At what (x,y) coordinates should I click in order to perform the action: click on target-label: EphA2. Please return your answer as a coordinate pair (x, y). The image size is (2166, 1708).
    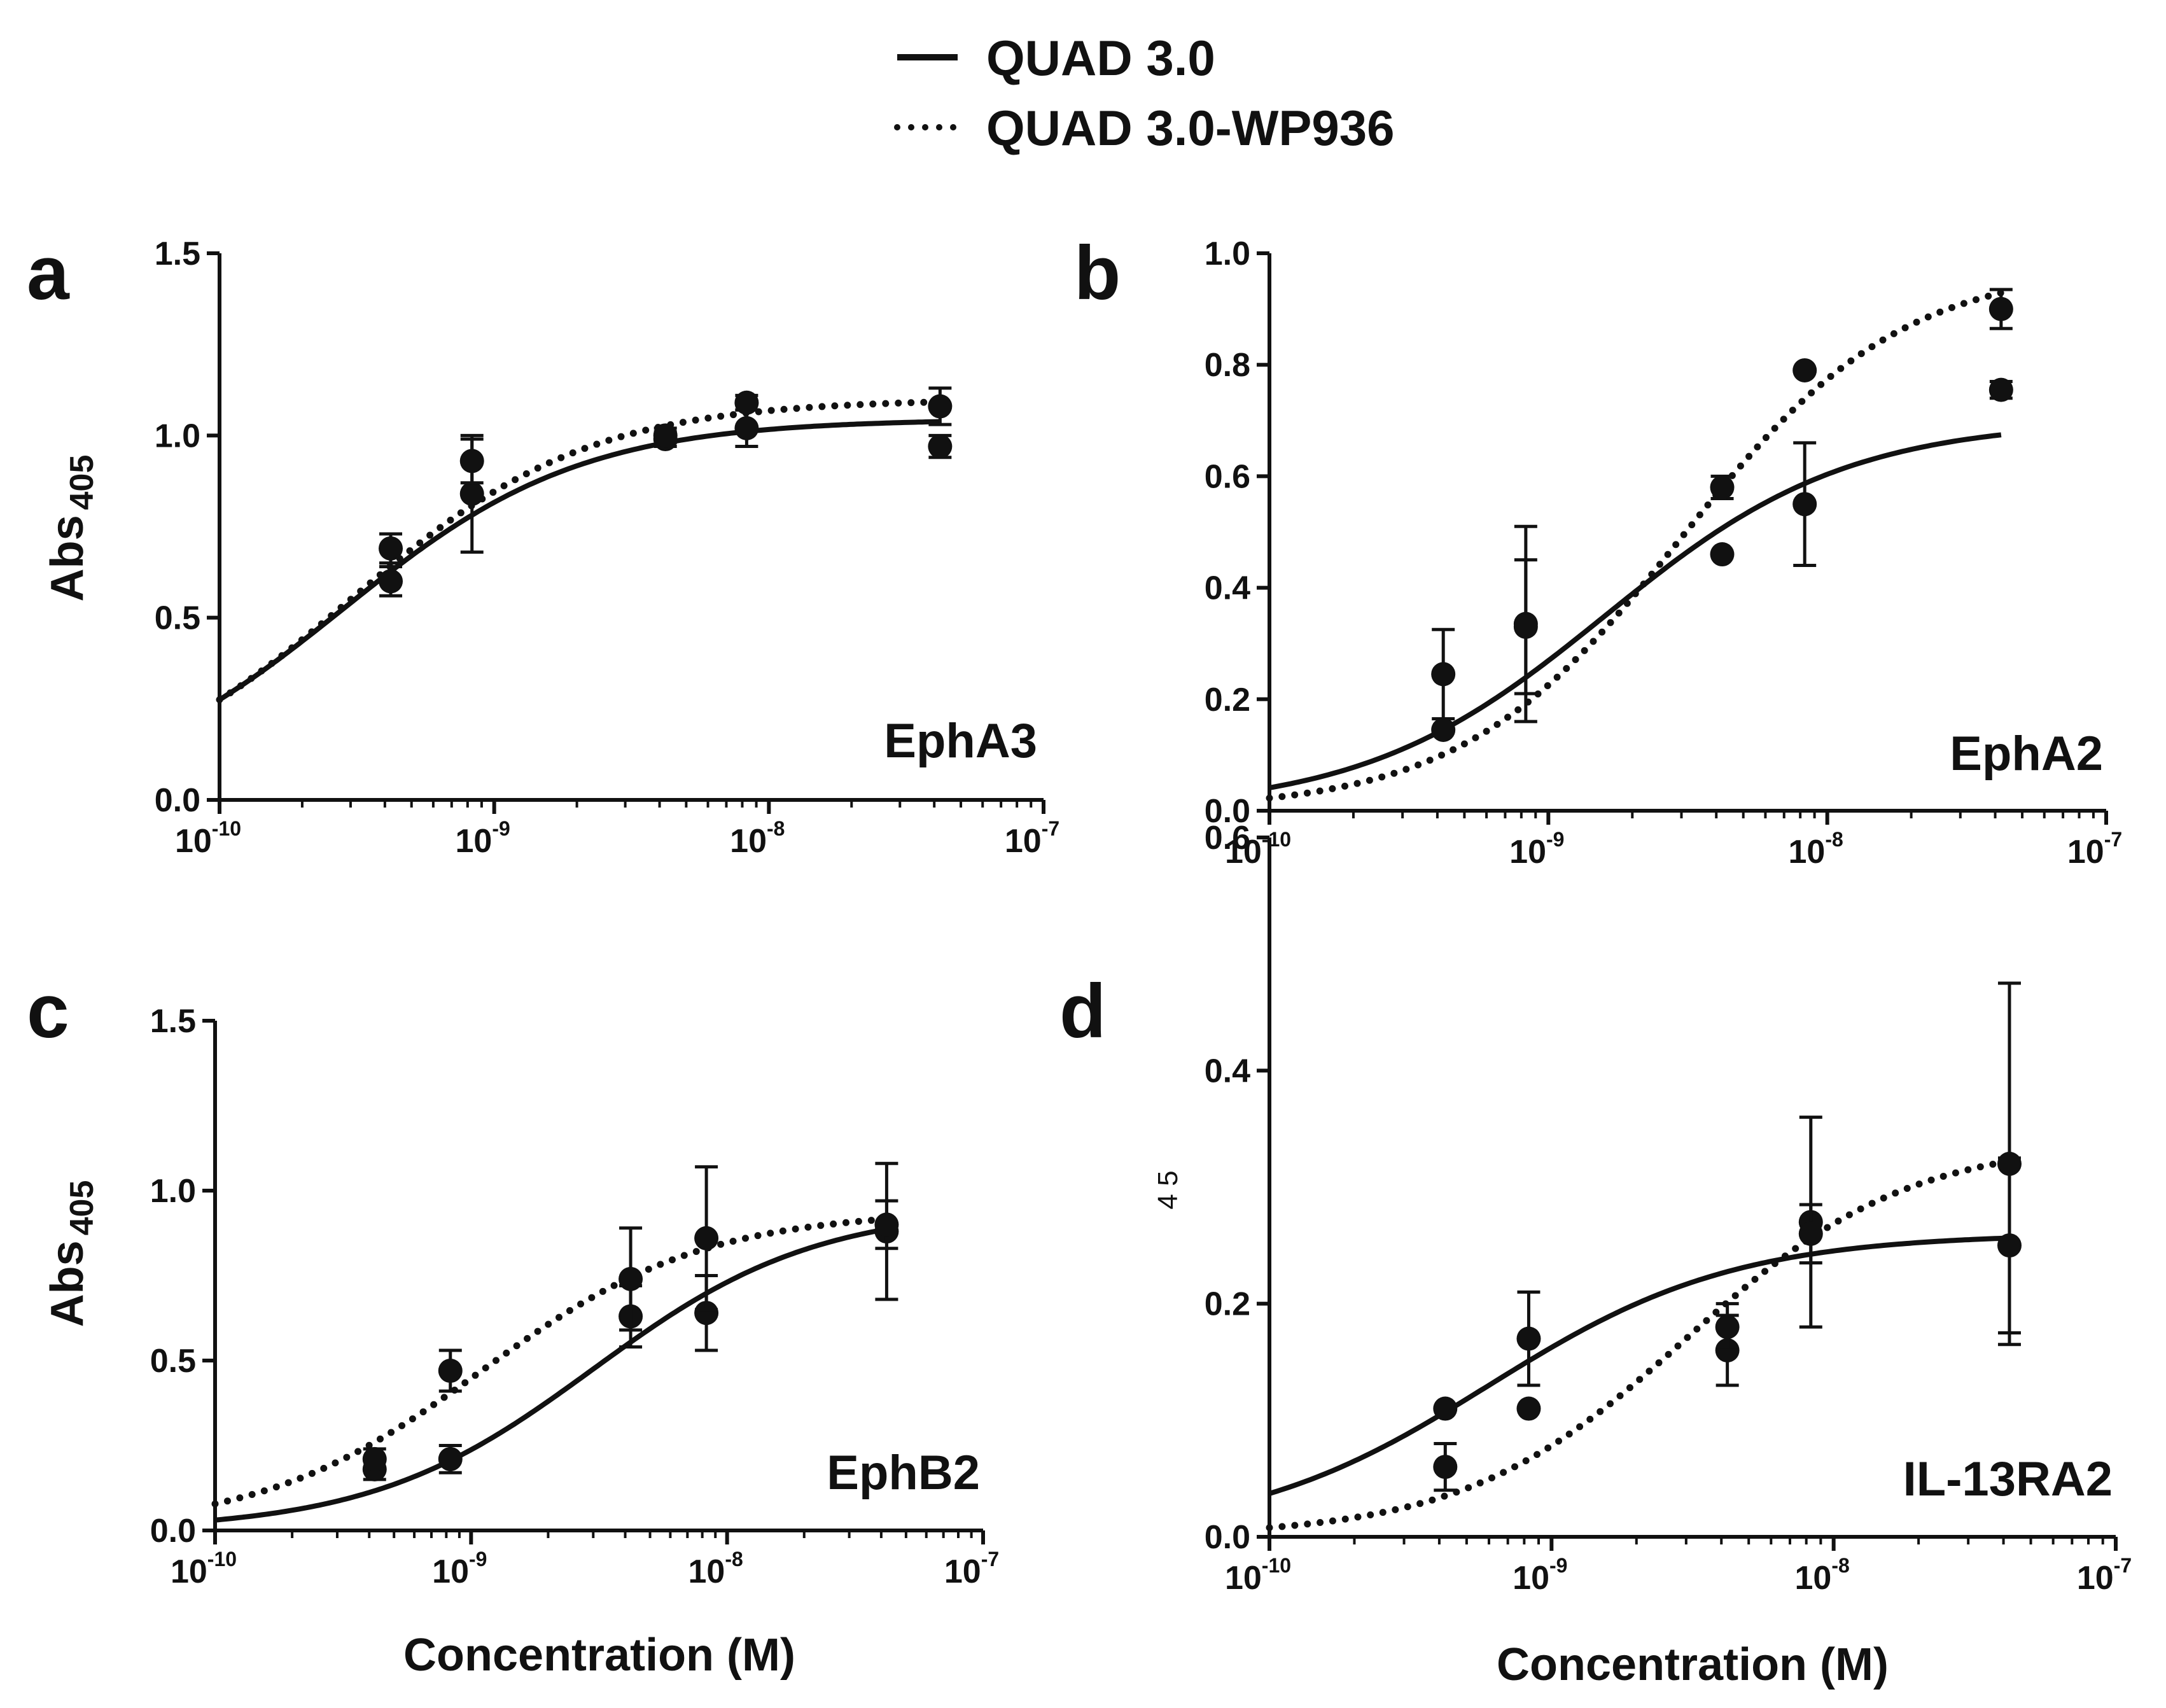
    Looking at the image, I should click on (2027, 754).